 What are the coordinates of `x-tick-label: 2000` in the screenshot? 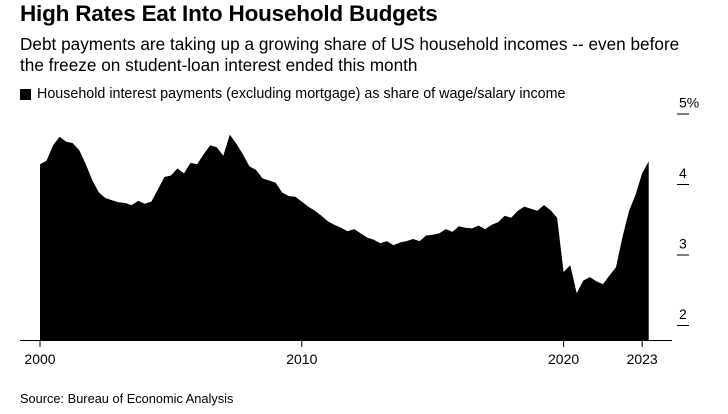 It's located at (39, 359).